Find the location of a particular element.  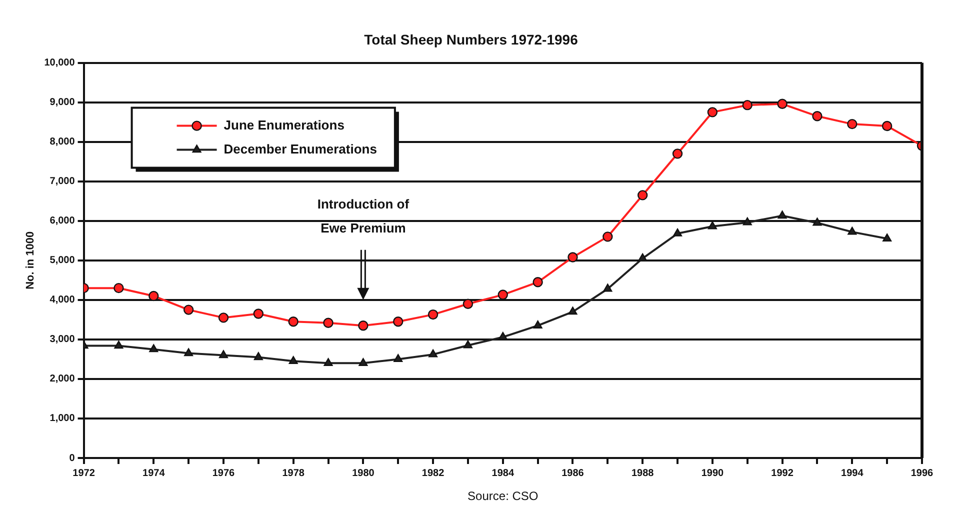

x-tick-label: 1992 is located at coordinates (782, 473).